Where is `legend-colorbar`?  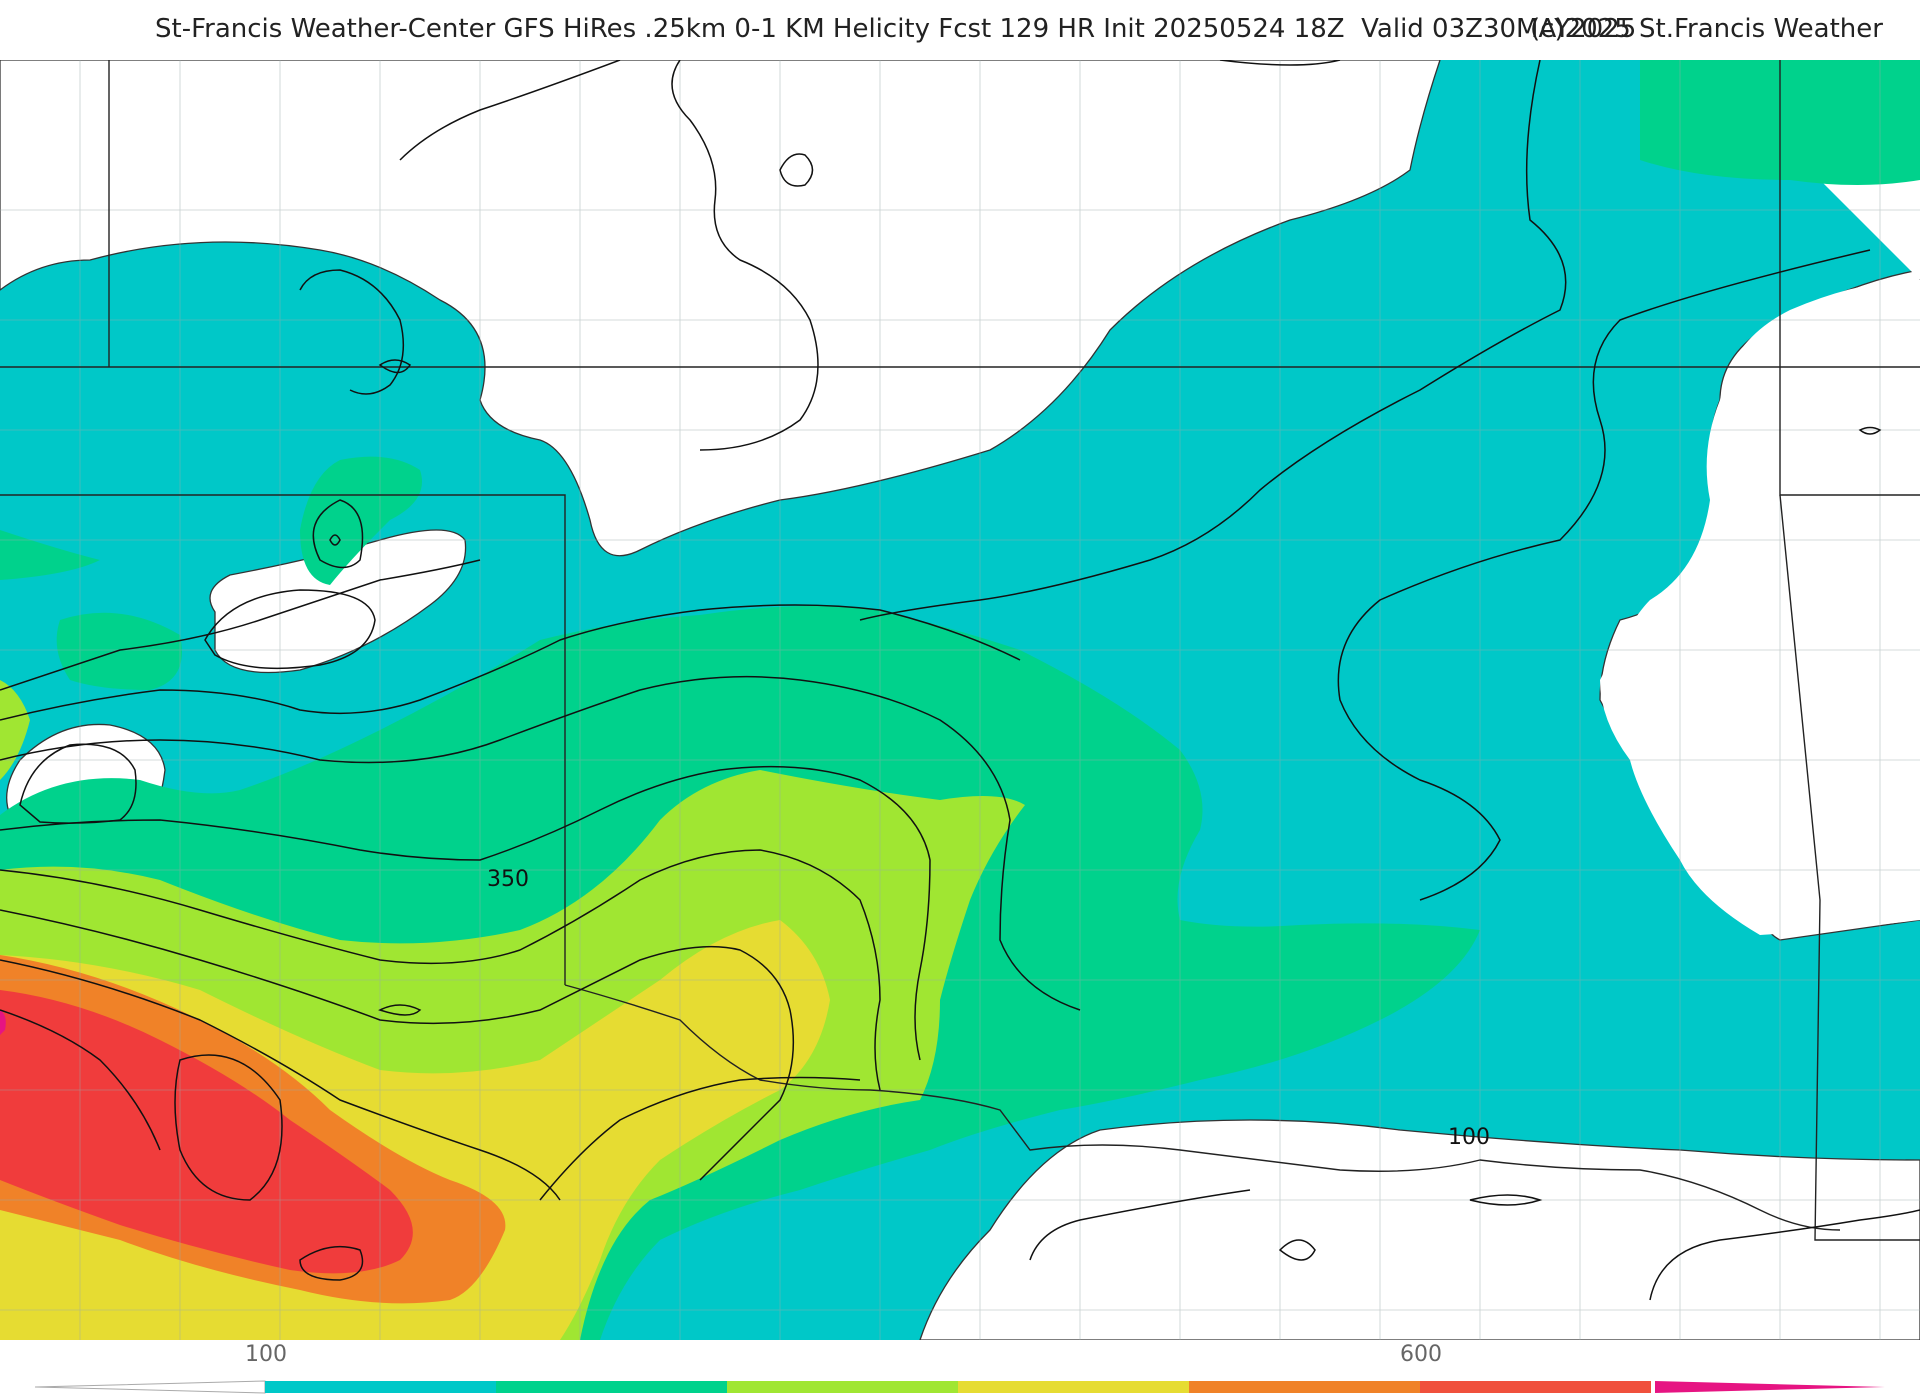 legend-colorbar is located at coordinates (959, 1387).